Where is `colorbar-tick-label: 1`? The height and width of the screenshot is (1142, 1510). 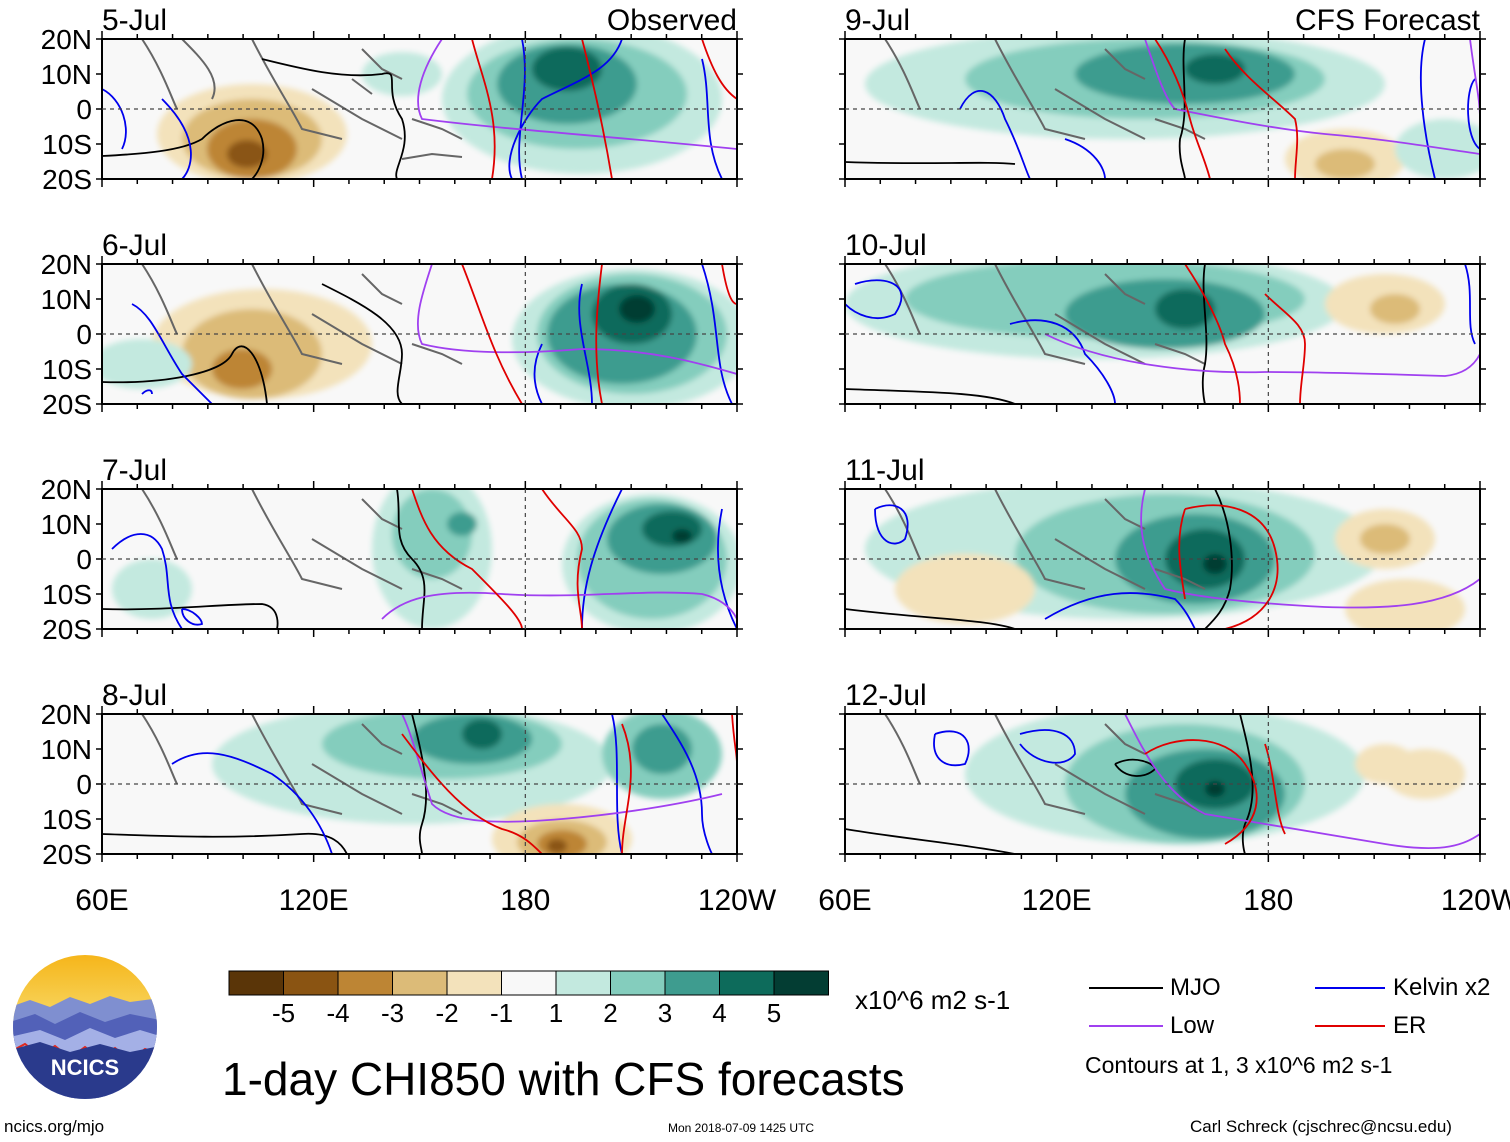 colorbar-tick-label: 1 is located at coordinates (556, 1013).